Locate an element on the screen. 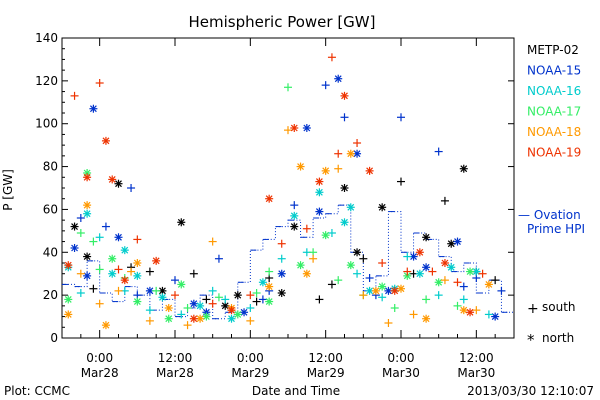  x-tick-label-date: Mar30 is located at coordinates (476, 373).